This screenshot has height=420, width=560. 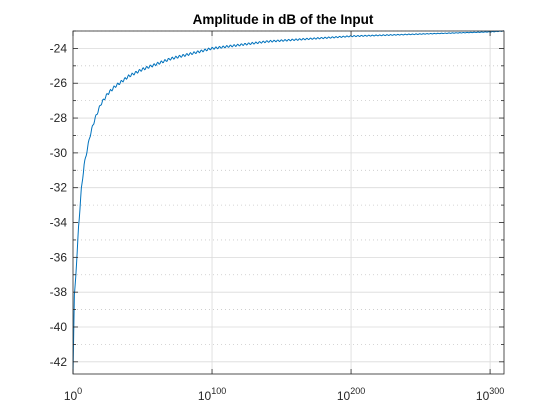 I want to click on y-tick-label: -34, so click(x=59, y=223).